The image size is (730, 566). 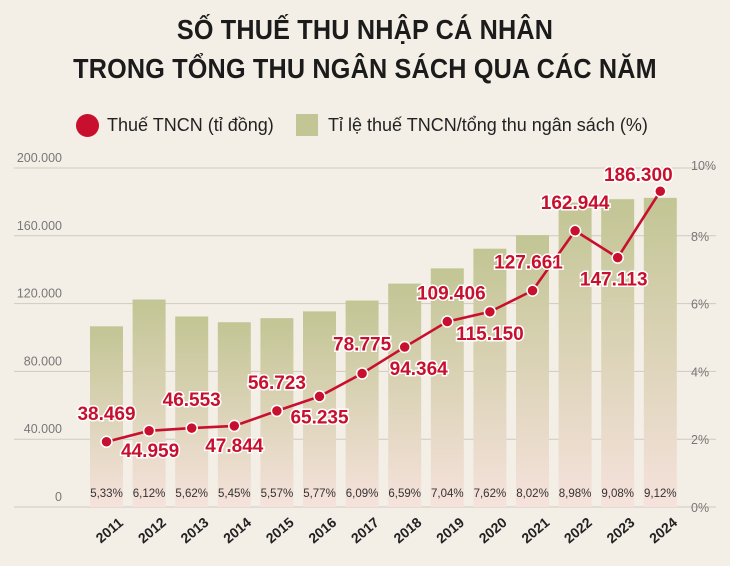 I want to click on y-right-tick-label: 6%, so click(x=700, y=305).